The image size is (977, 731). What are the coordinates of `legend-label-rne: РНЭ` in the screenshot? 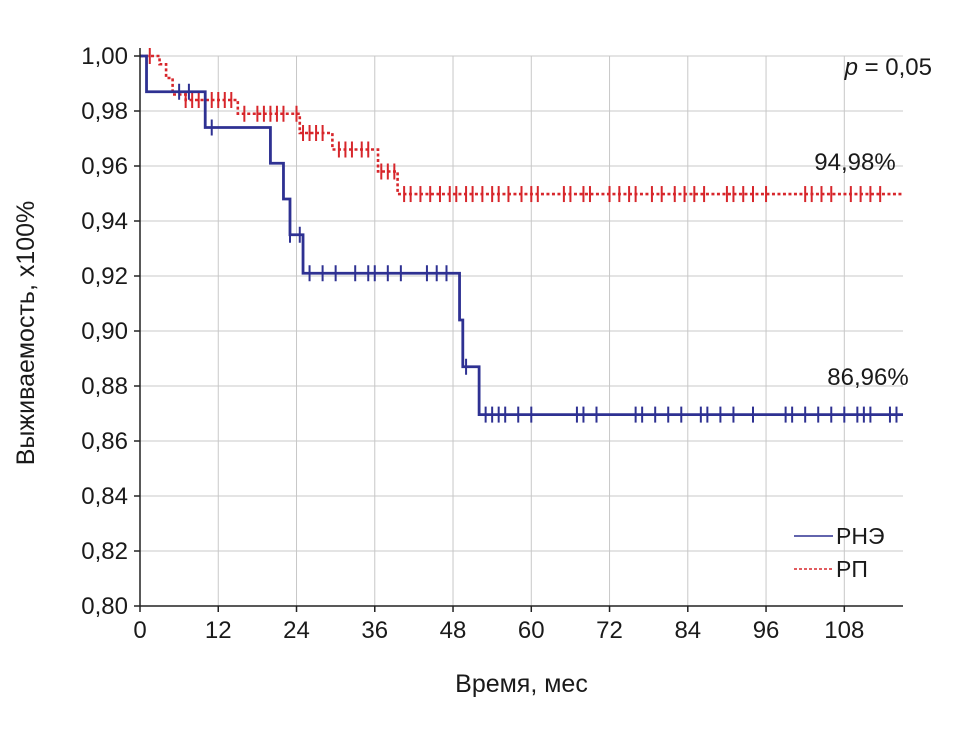 It's located at (860, 536).